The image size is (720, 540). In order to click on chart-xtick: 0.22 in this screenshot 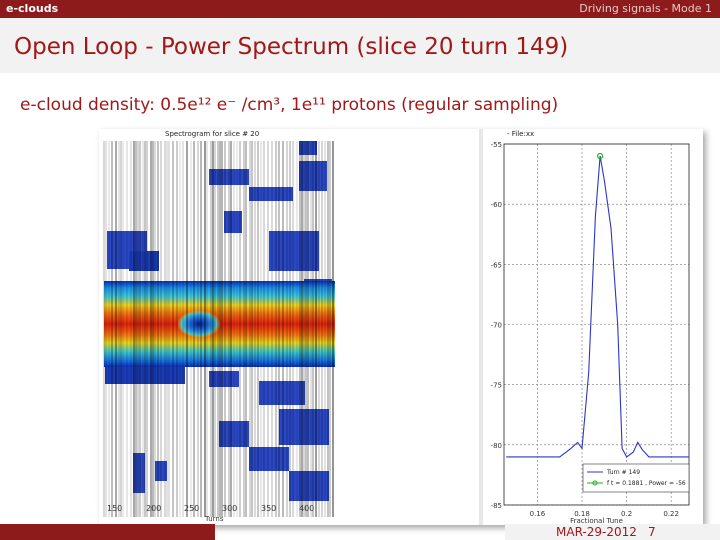, I will do `click(671, 514)`.